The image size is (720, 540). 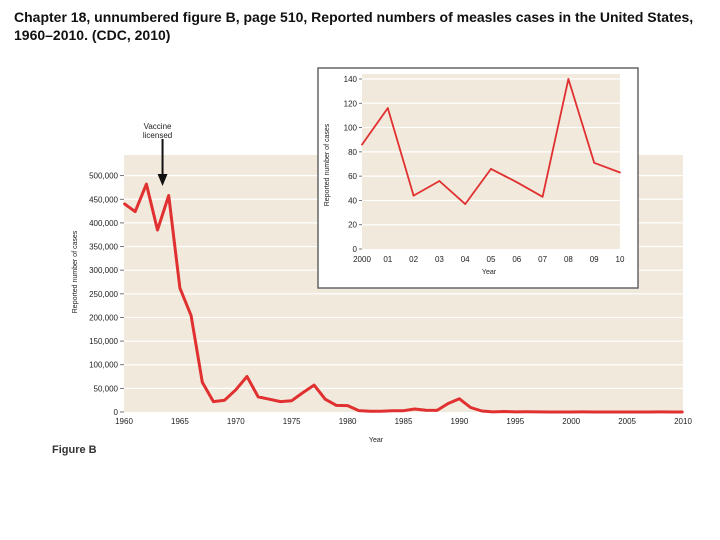 I want to click on main-y-tick-label: 100,000, so click(x=103, y=365).